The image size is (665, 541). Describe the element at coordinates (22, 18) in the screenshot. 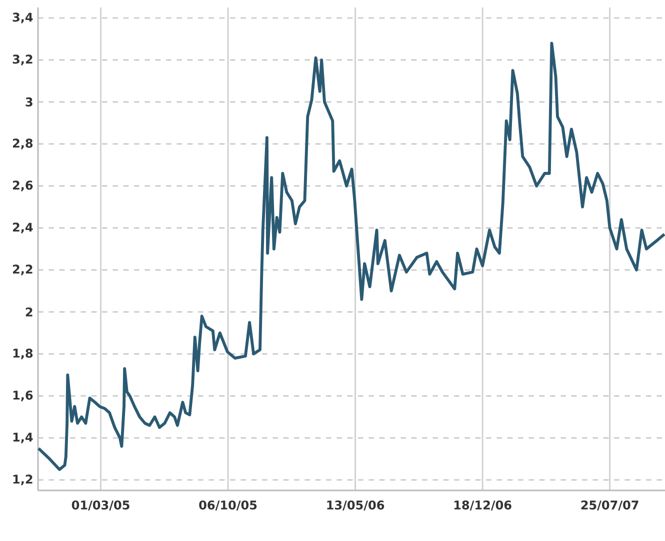

I see `y-tick-label: 3,4` at that location.